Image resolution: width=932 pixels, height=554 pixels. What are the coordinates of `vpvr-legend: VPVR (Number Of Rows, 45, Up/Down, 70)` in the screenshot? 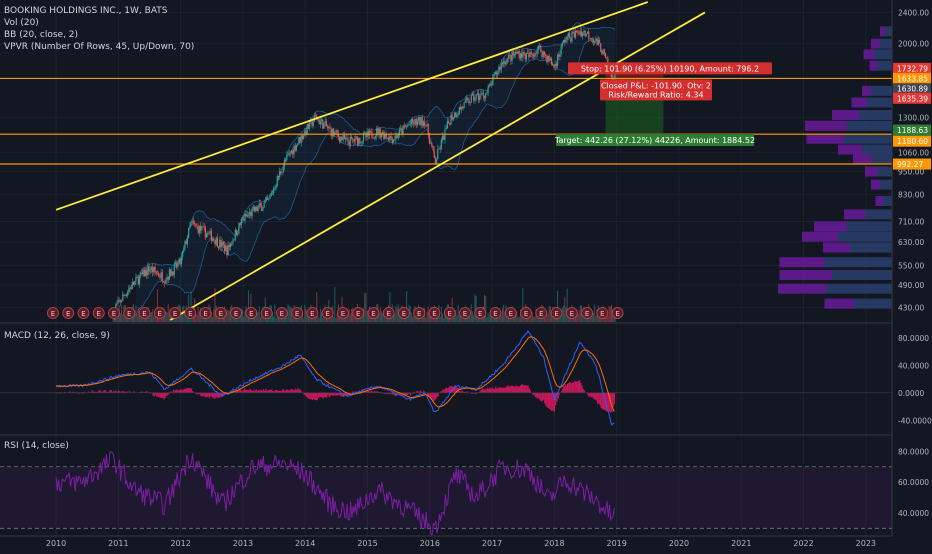 It's located at (99, 47).